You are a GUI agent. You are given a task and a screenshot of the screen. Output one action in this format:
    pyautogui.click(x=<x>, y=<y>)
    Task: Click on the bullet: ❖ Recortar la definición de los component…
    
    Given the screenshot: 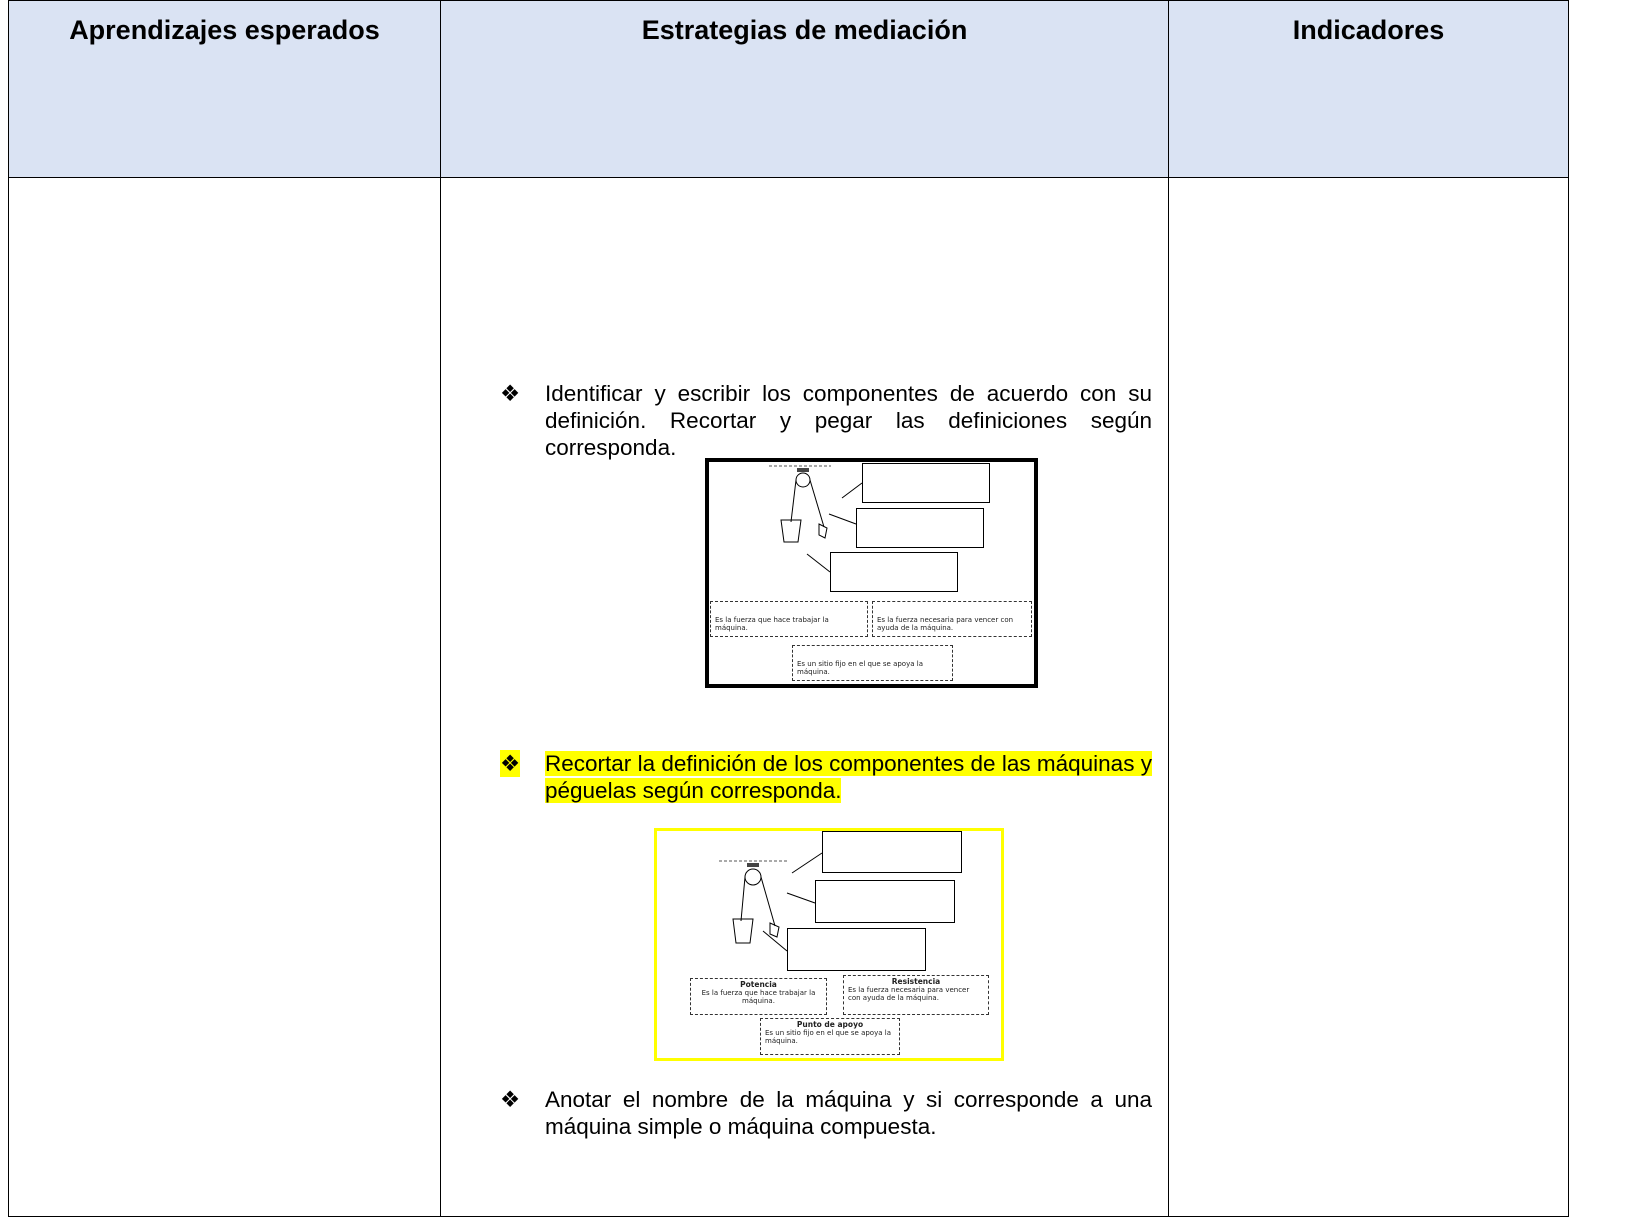 What is the action you would take?
    pyautogui.click(x=826, y=776)
    